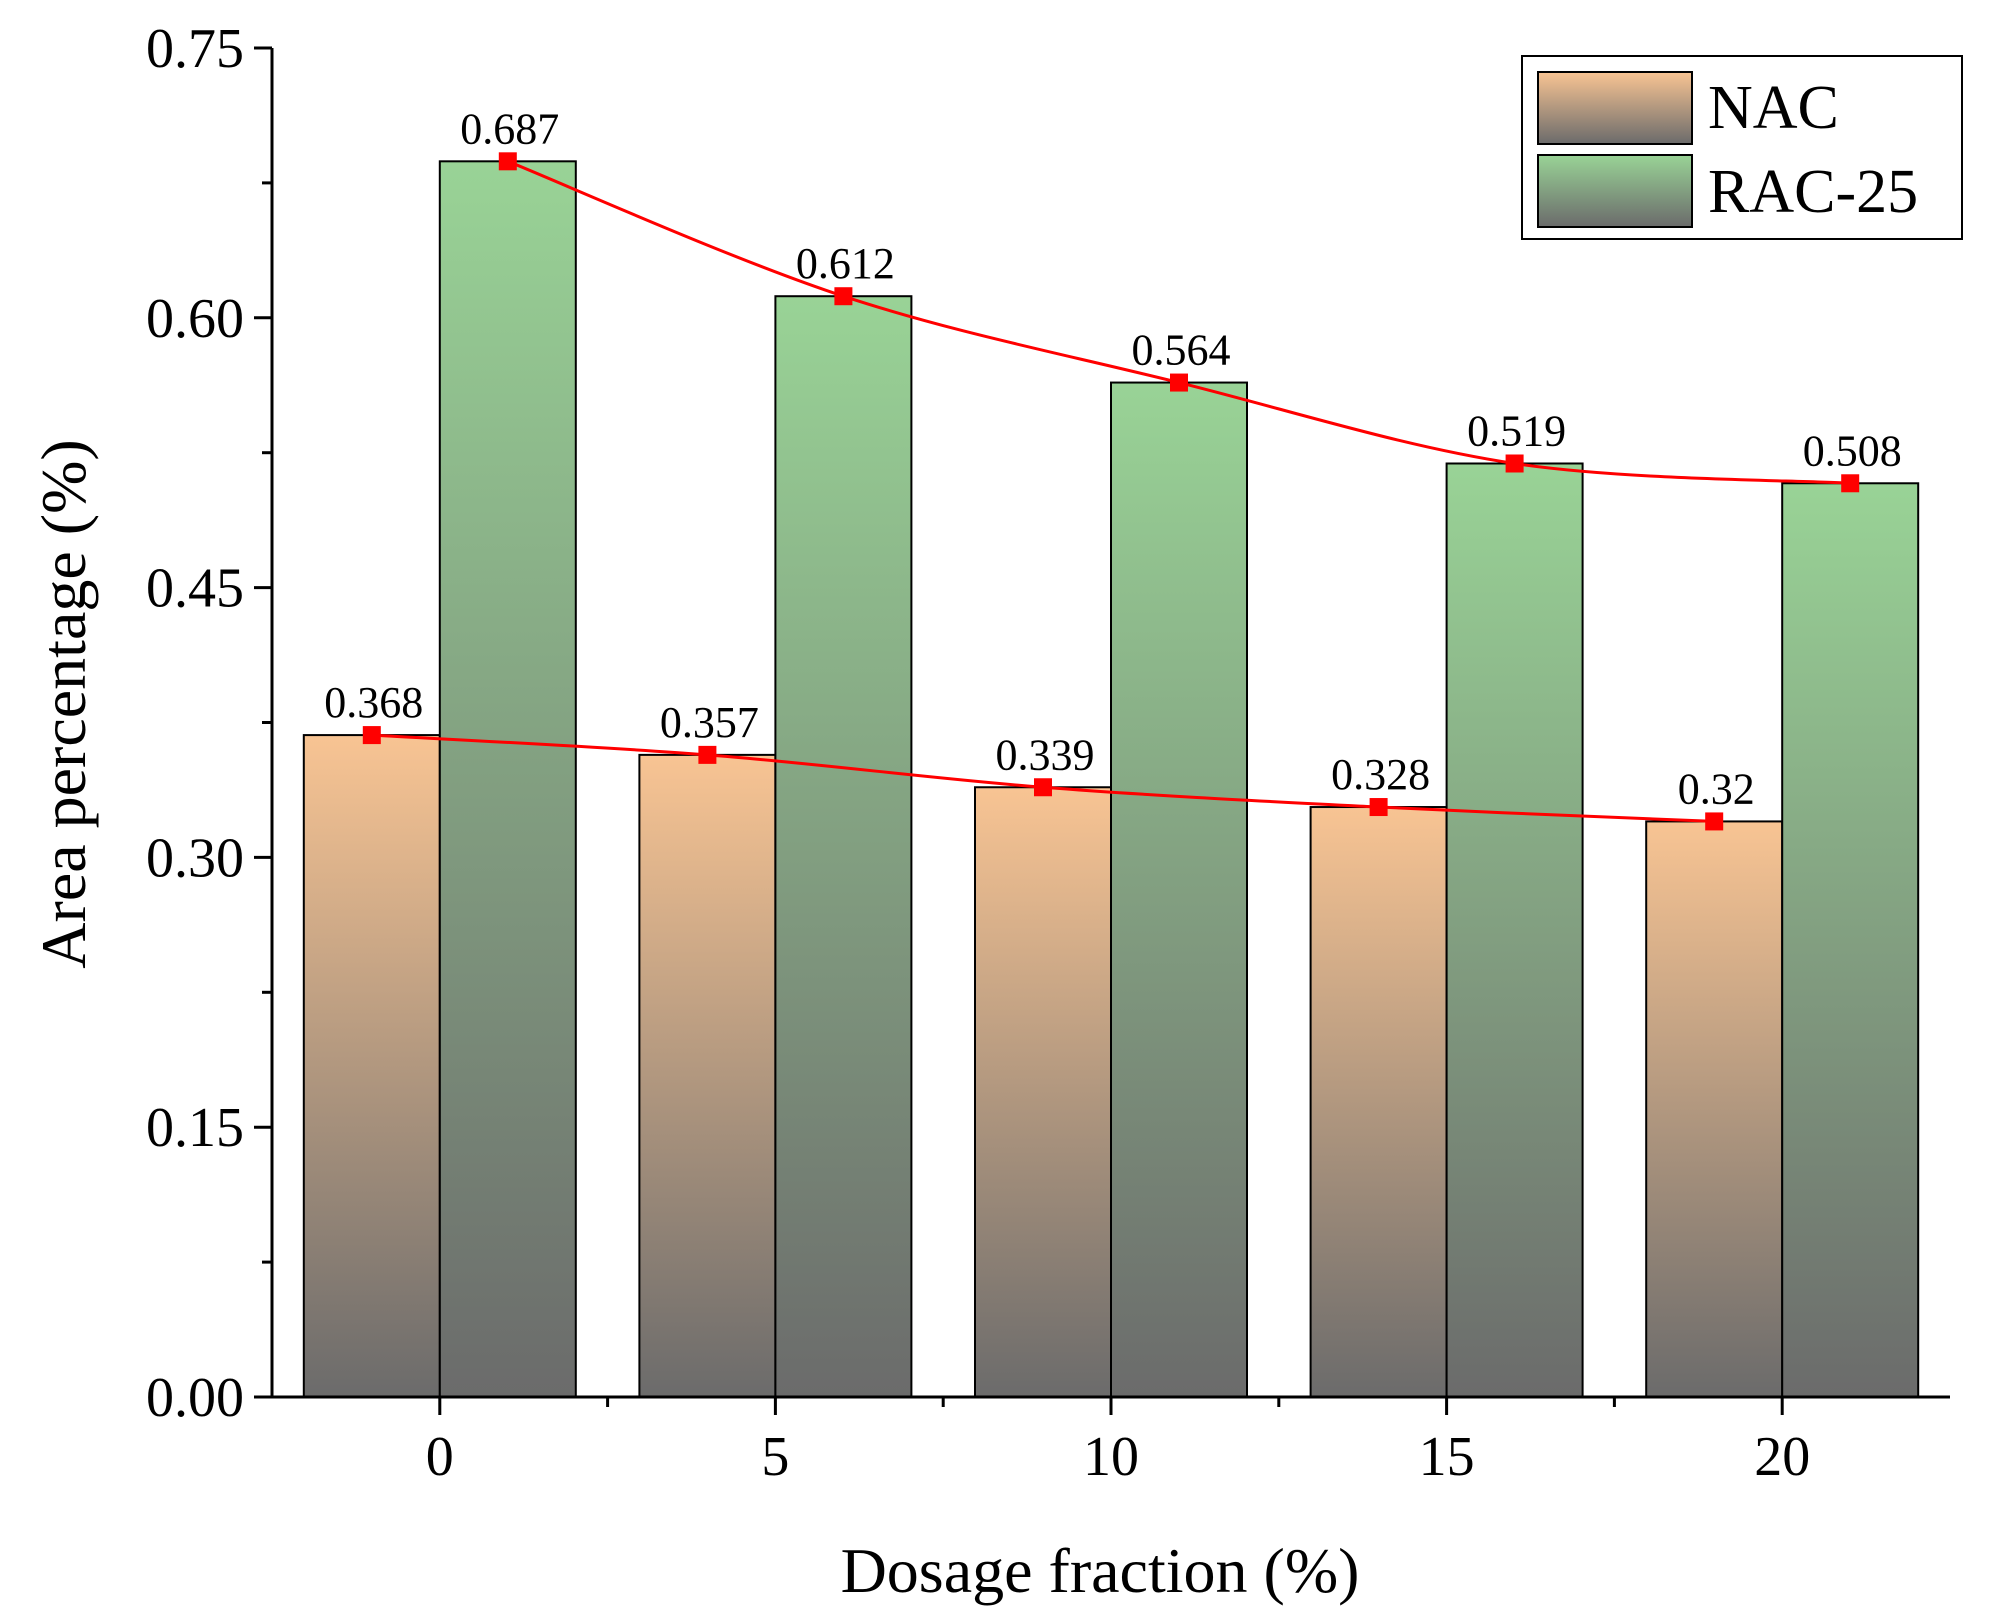  Describe the element at coordinates (63, 703) in the screenshot. I see `y-axis-title: Area percentage (%)` at that location.